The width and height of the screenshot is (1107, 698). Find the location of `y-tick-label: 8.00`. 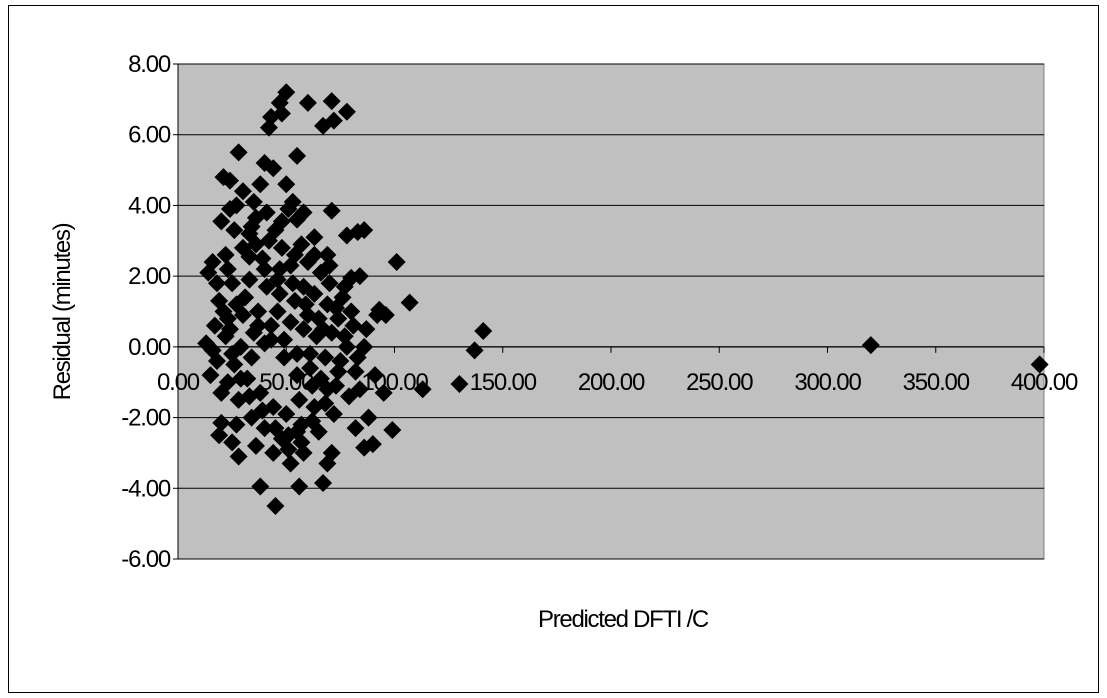

y-tick-label: 8.00 is located at coordinates (149, 64).